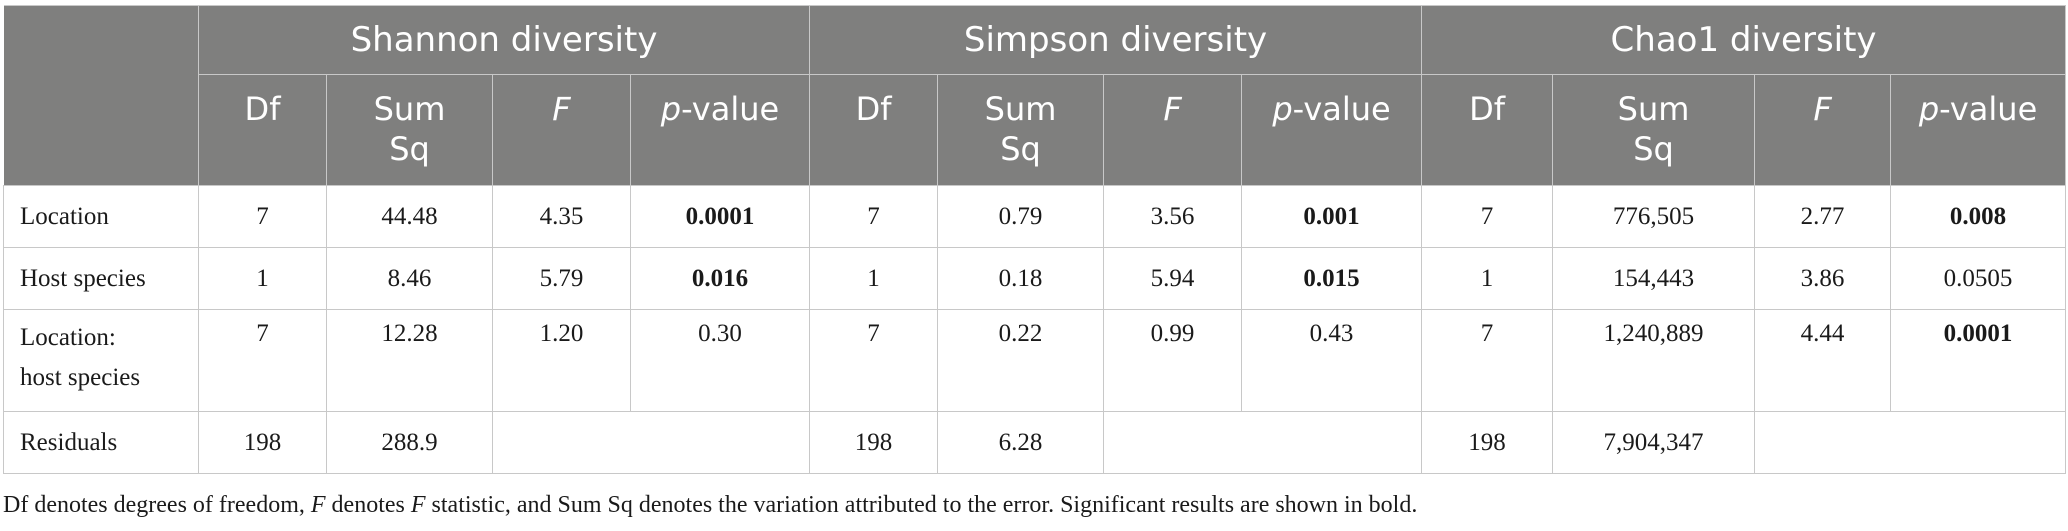  Describe the element at coordinates (101, 442) in the screenshot. I see `row-label: Residuals` at that location.